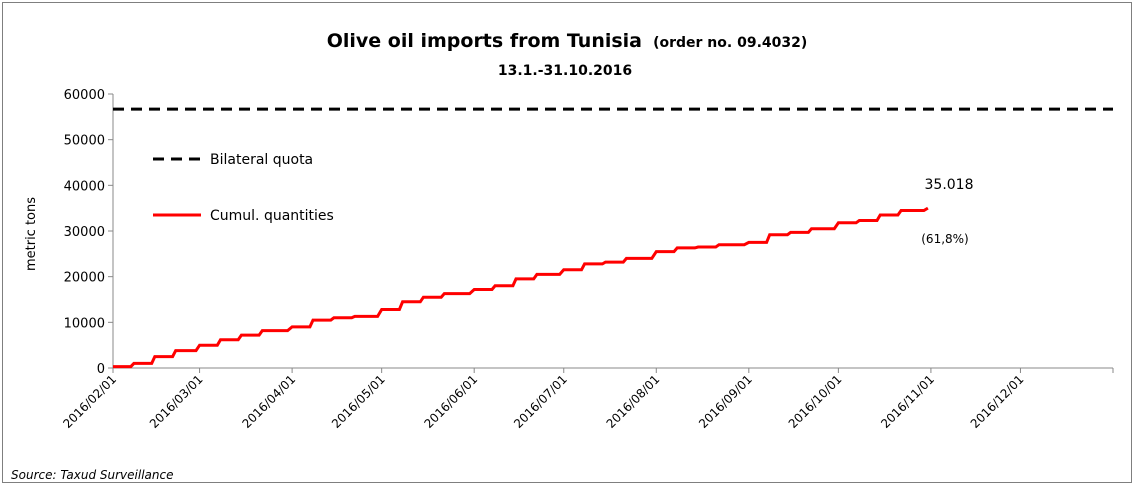 The height and width of the screenshot is (489, 1136). What do you see at coordinates (484, 41) in the screenshot?
I see `chart-title: Olive oil imports from Tunisia` at bounding box center [484, 41].